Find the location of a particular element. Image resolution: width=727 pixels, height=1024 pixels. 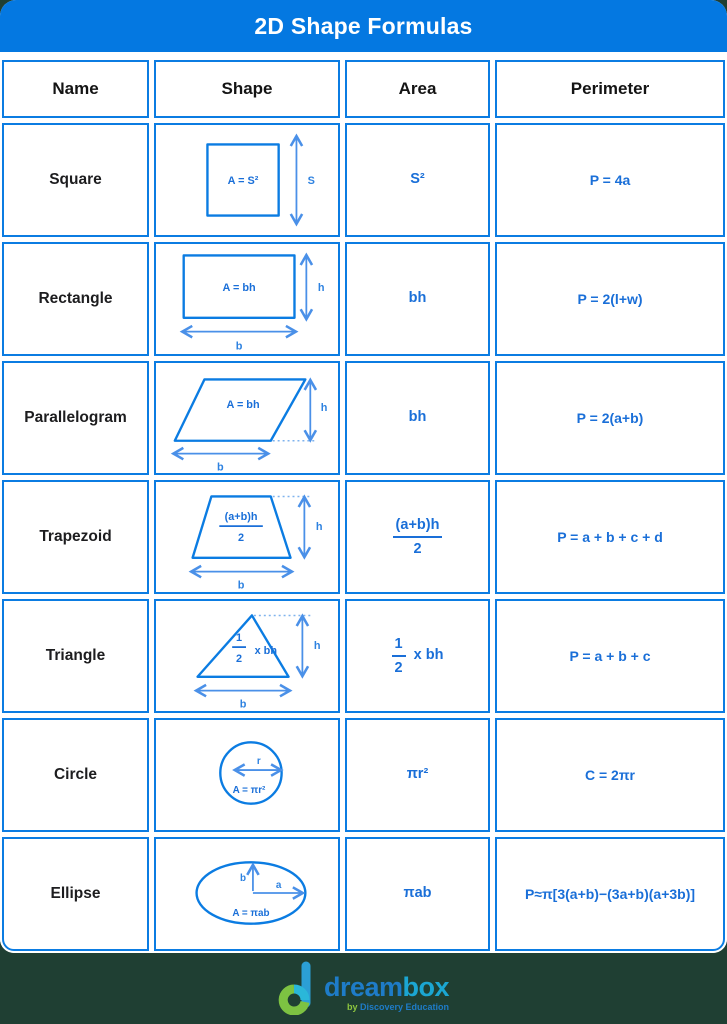

col-header-area: Area is located at coordinates (417, 89).